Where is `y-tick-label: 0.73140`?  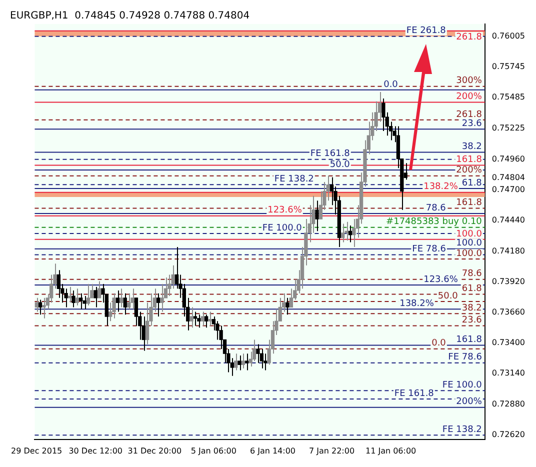 y-tick-label: 0.73140 is located at coordinates (509, 373).